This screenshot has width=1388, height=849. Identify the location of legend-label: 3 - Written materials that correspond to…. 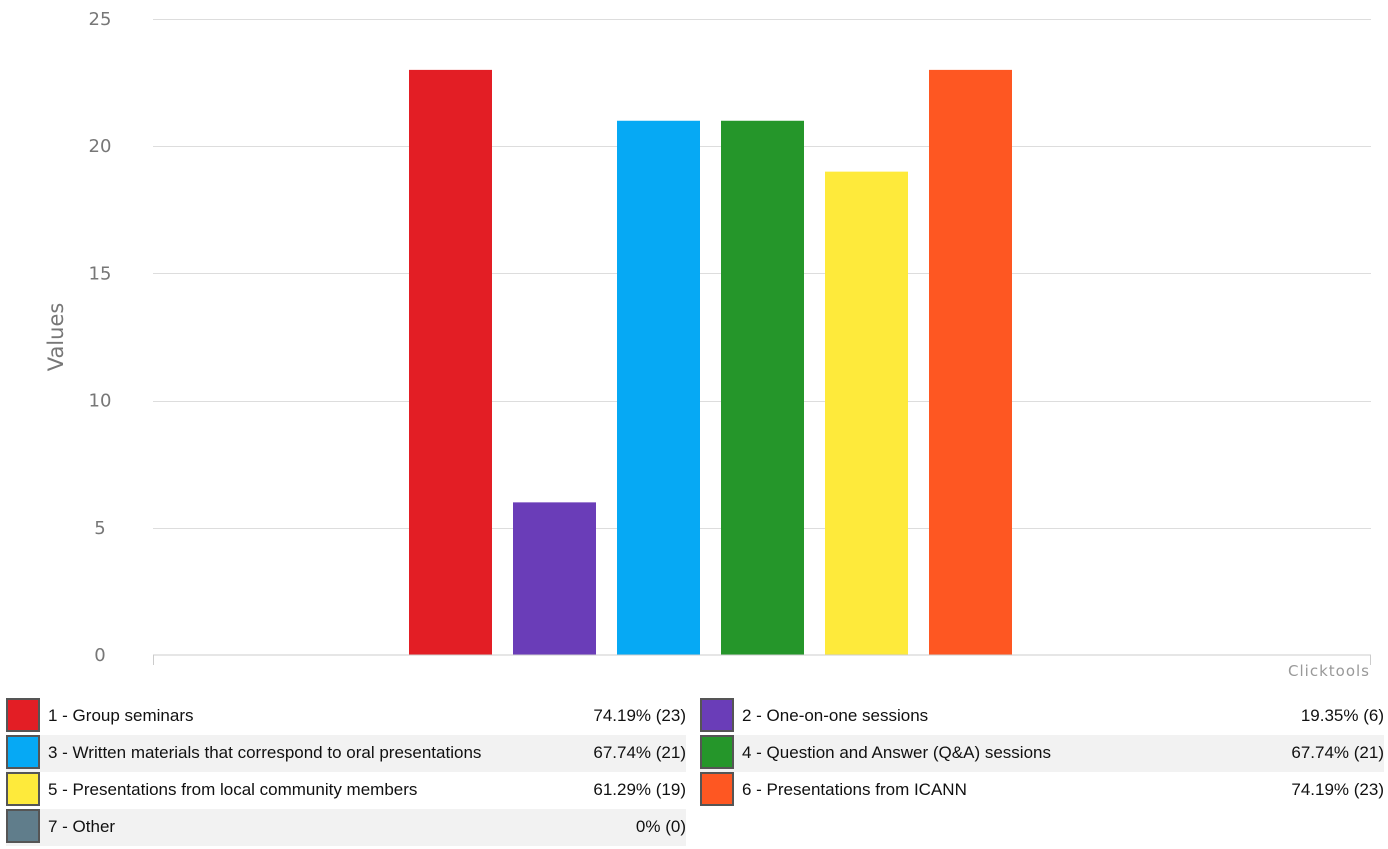
(265, 752).